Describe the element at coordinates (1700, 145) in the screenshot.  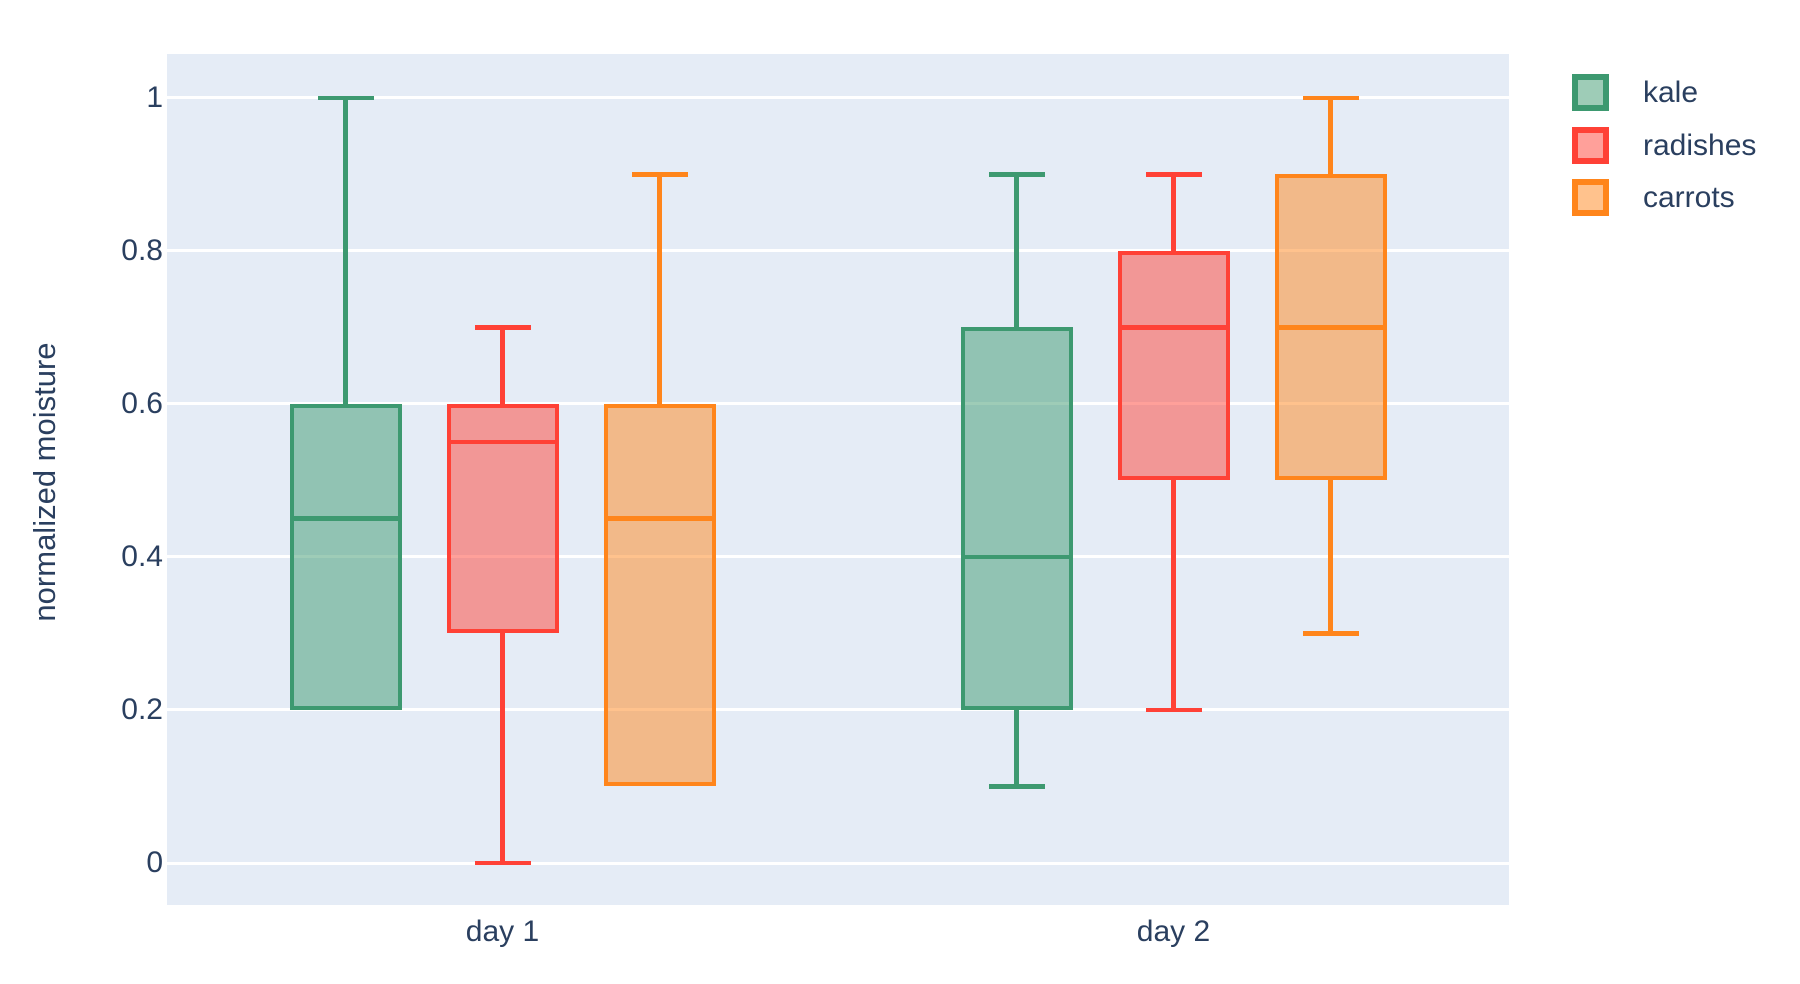
I see `legend-label: radishes` at that location.